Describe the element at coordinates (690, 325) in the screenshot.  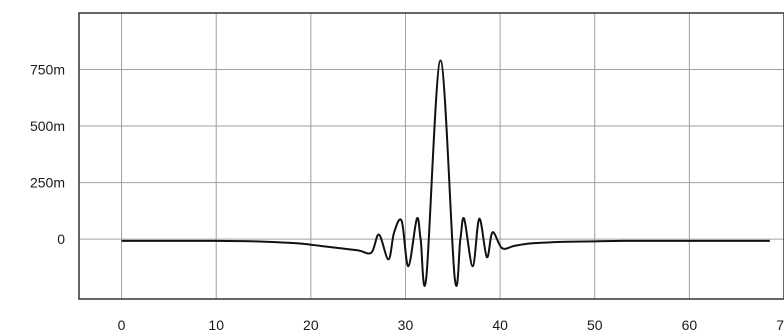
I see `x-tick-label: 60` at that location.